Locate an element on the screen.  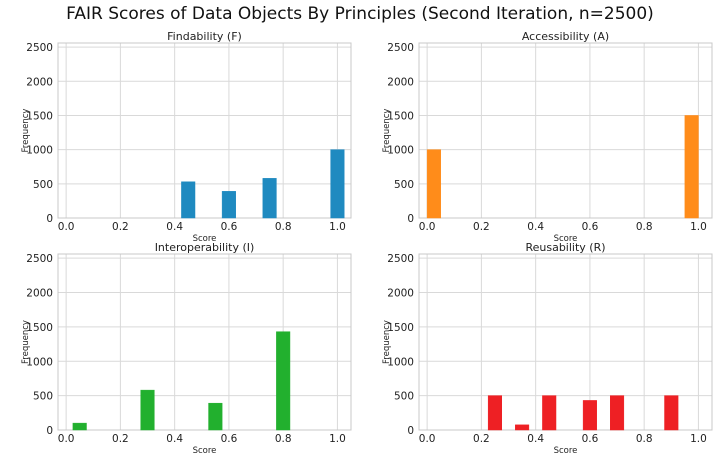
panel-title: Accessibility (A) is located at coordinates (565, 36).